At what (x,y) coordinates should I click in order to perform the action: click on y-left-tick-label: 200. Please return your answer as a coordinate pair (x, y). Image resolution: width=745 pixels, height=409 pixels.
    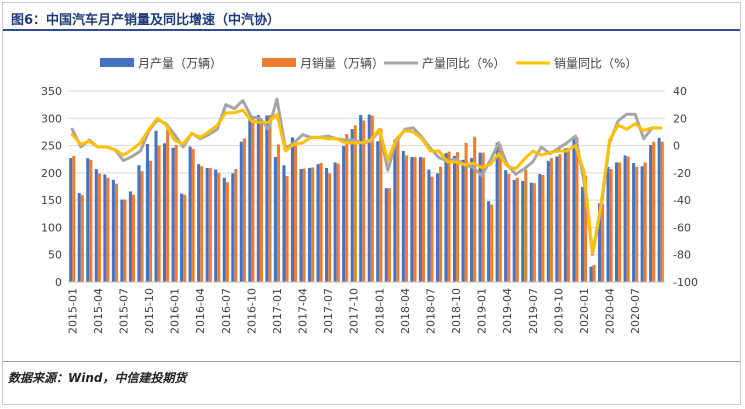
    Looking at the image, I should click on (51, 173).